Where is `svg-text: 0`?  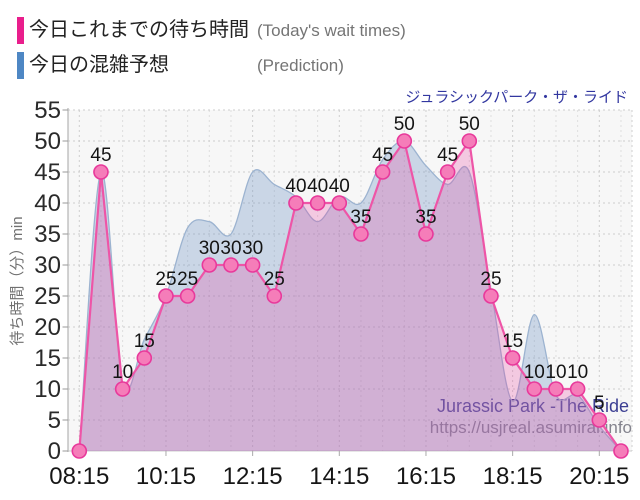 svg-text: 0 is located at coordinates (54, 451).